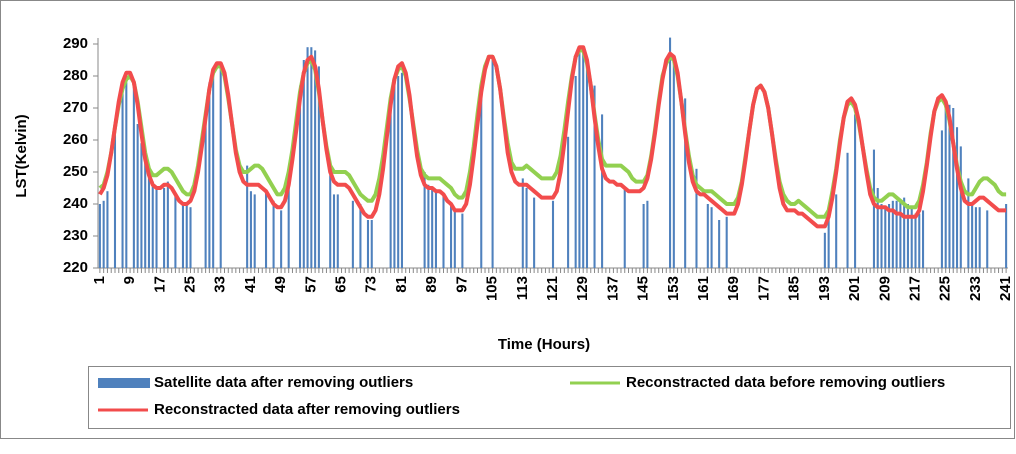 Image resolution: width=1016 pixels, height=454 pixels. What do you see at coordinates (75, 139) in the screenshot?
I see `y-tick-label: 260` at bounding box center [75, 139].